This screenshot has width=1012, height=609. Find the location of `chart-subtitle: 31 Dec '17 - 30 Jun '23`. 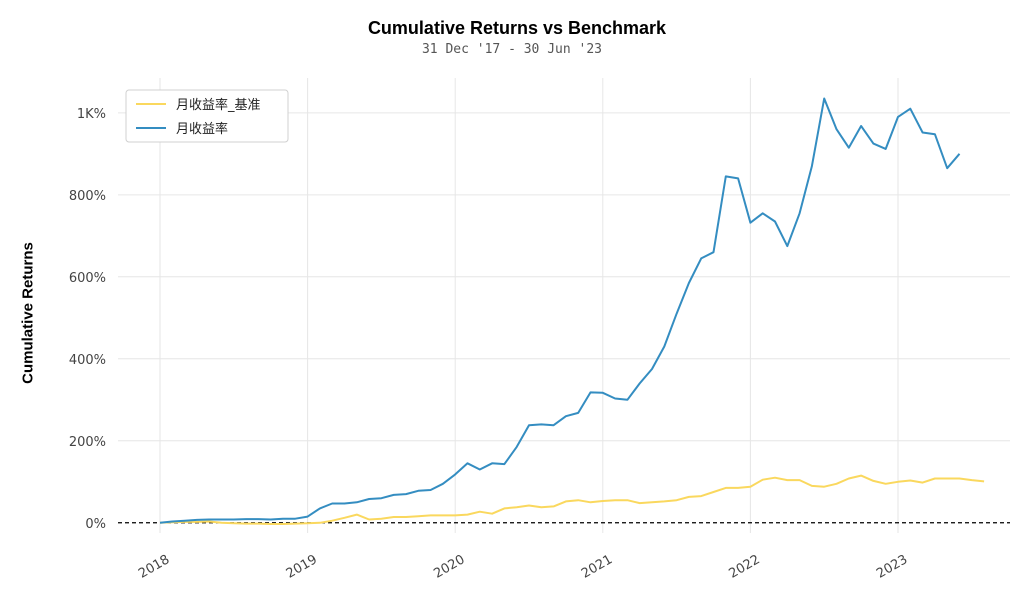

chart-subtitle: 31 Dec '17 - 30 Jun '23 is located at coordinates (511, 49).